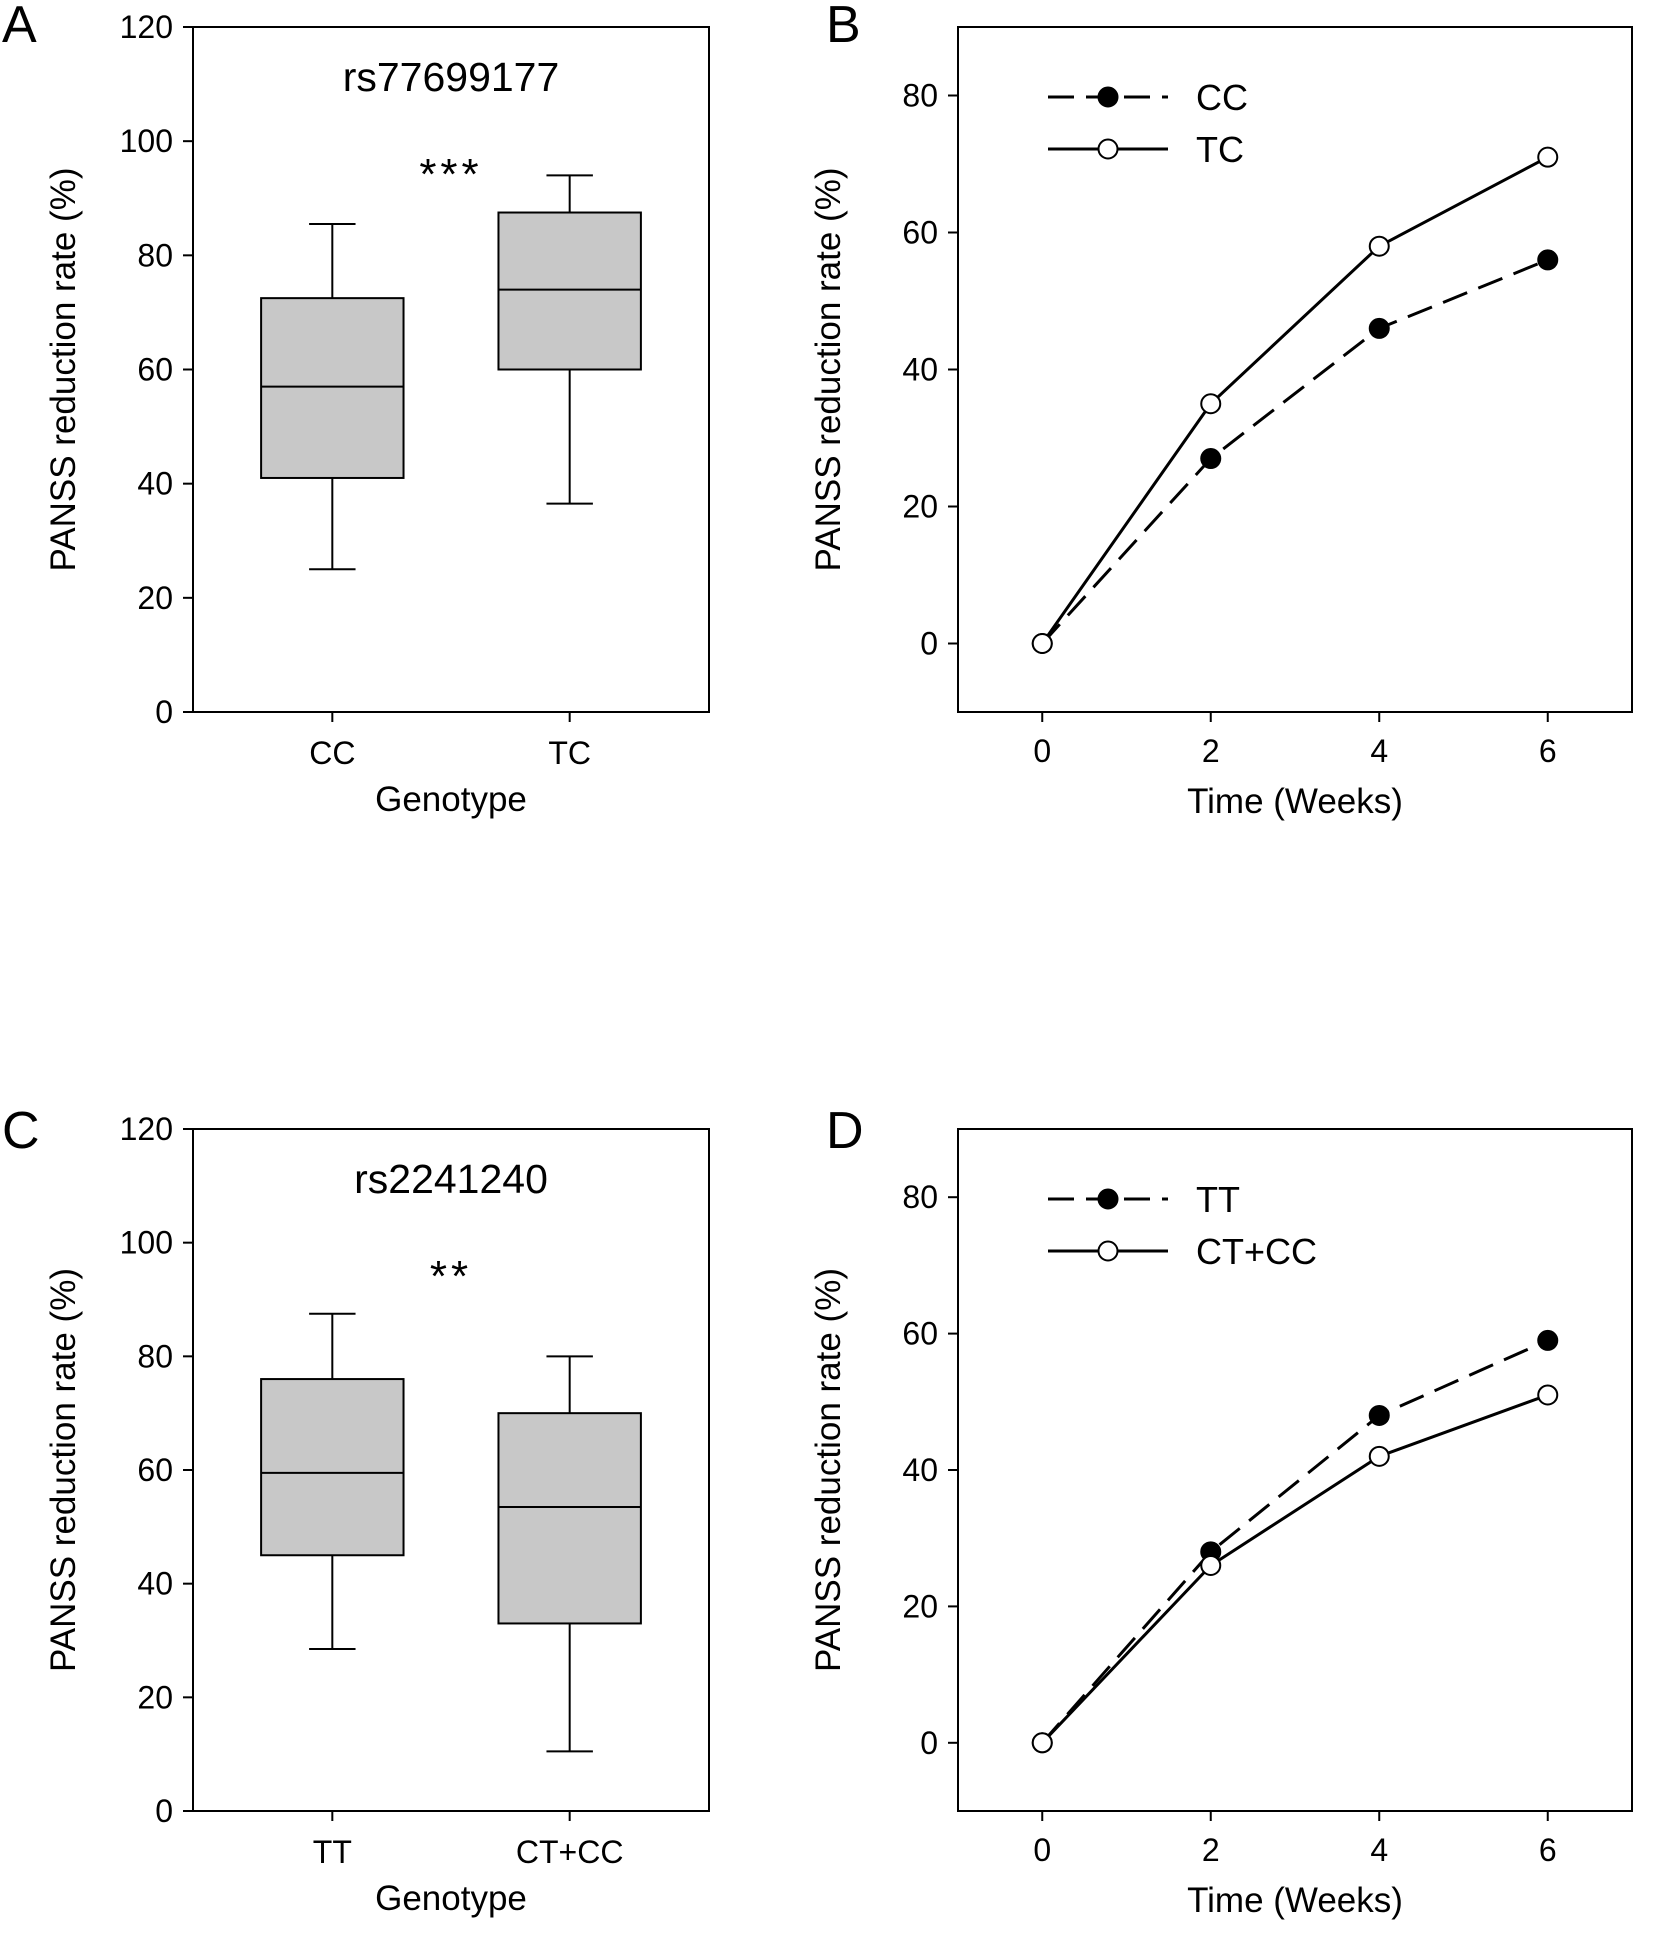  What do you see at coordinates (570, 1852) in the screenshot?
I see `x-tick-label: CT+CC` at bounding box center [570, 1852].